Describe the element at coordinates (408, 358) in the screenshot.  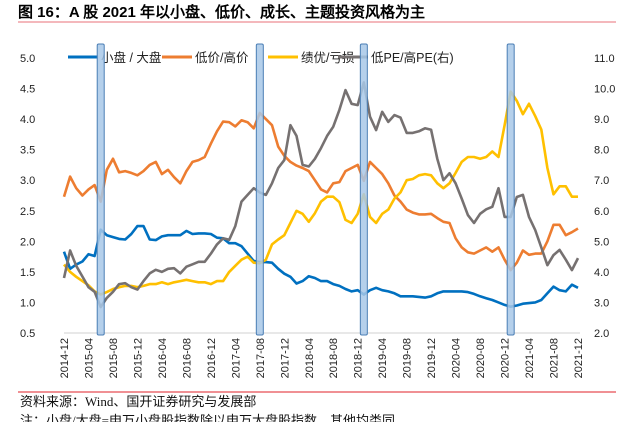
I see `x-tick-label: 2019-08` at that location.